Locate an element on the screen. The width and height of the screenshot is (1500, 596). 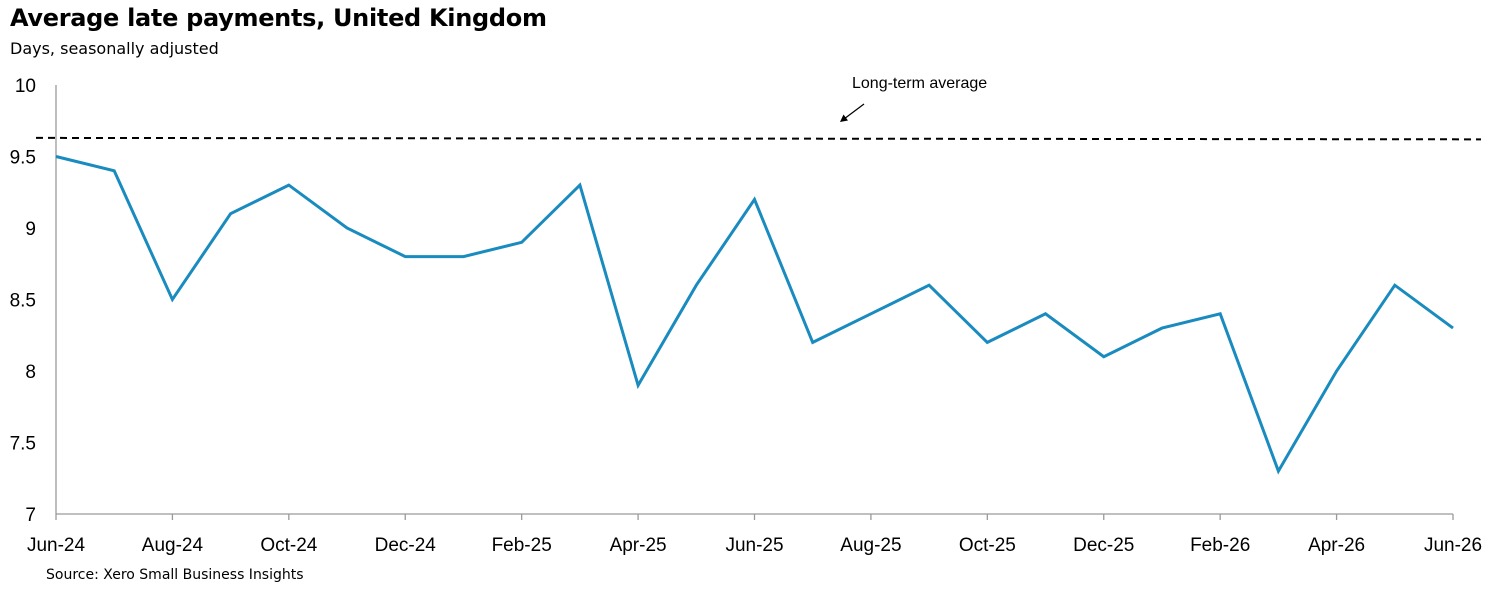
y-tick-label: 8.5 is located at coordinates (23, 301).